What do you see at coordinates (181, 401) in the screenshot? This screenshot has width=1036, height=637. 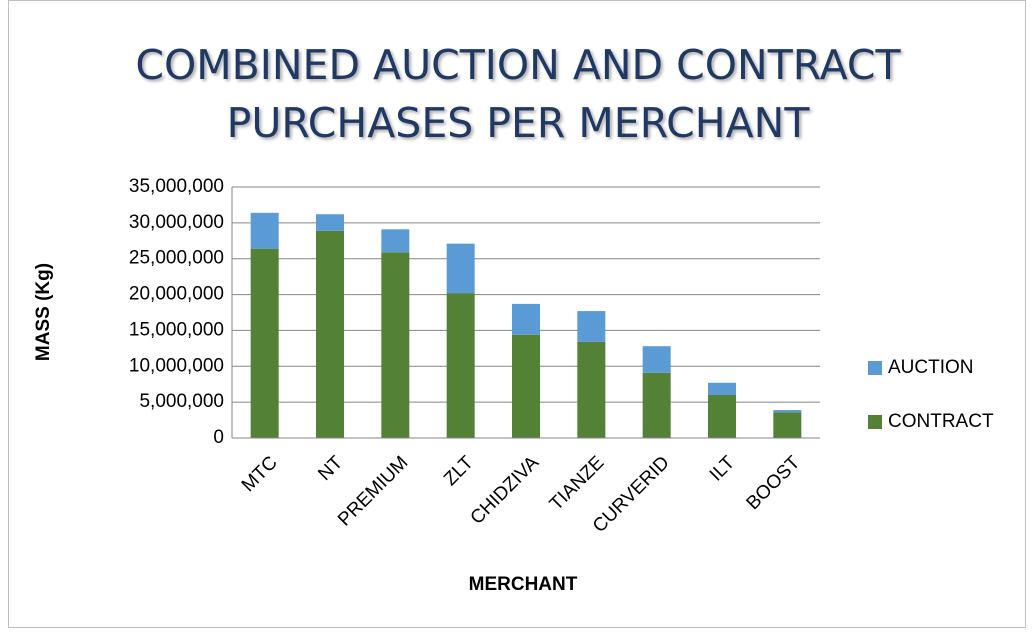 I see `y-tick-label: 5,000,000` at bounding box center [181, 401].